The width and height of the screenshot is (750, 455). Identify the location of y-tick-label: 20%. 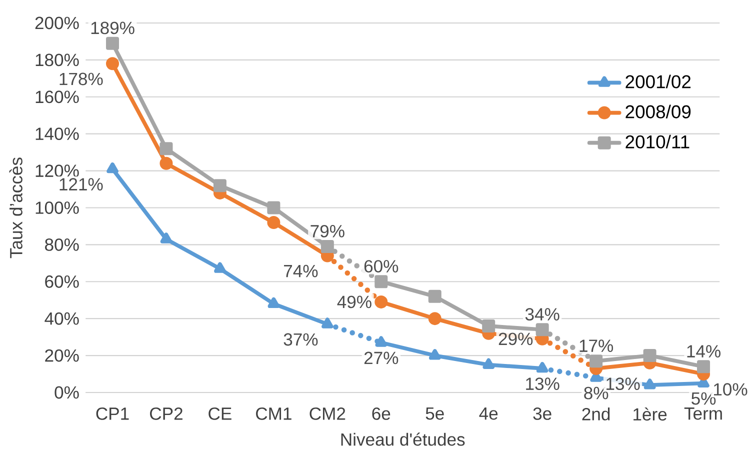
(62, 355).